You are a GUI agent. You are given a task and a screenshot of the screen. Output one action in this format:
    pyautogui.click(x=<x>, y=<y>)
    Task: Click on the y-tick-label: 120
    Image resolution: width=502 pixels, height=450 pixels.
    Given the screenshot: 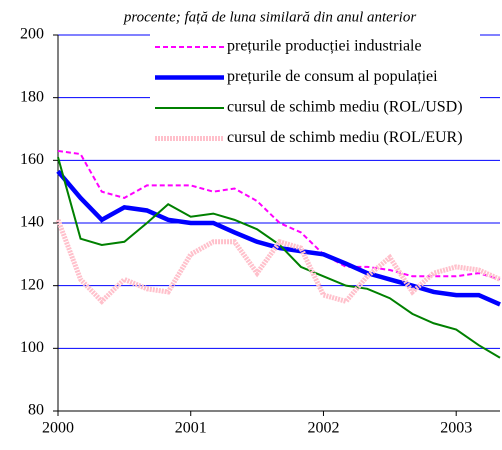 What is the action you would take?
    pyautogui.click(x=32, y=284)
    